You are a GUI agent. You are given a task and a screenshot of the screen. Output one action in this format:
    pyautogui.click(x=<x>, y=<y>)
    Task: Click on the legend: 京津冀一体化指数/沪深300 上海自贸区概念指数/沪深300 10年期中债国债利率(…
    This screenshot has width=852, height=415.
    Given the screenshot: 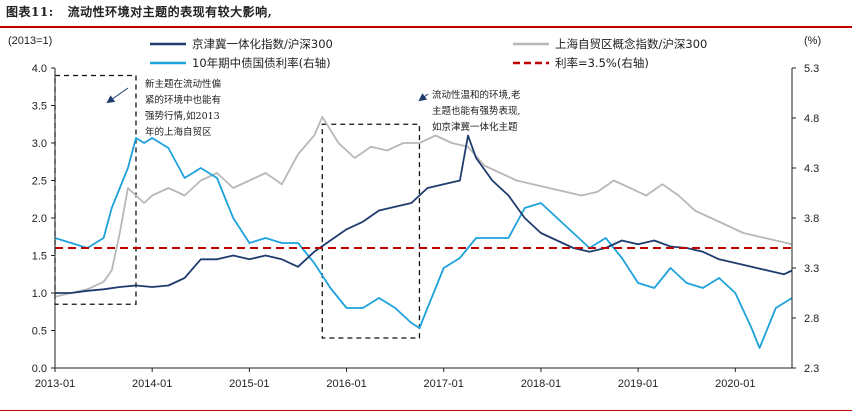 What is the action you would take?
    pyautogui.click(x=428, y=53)
    